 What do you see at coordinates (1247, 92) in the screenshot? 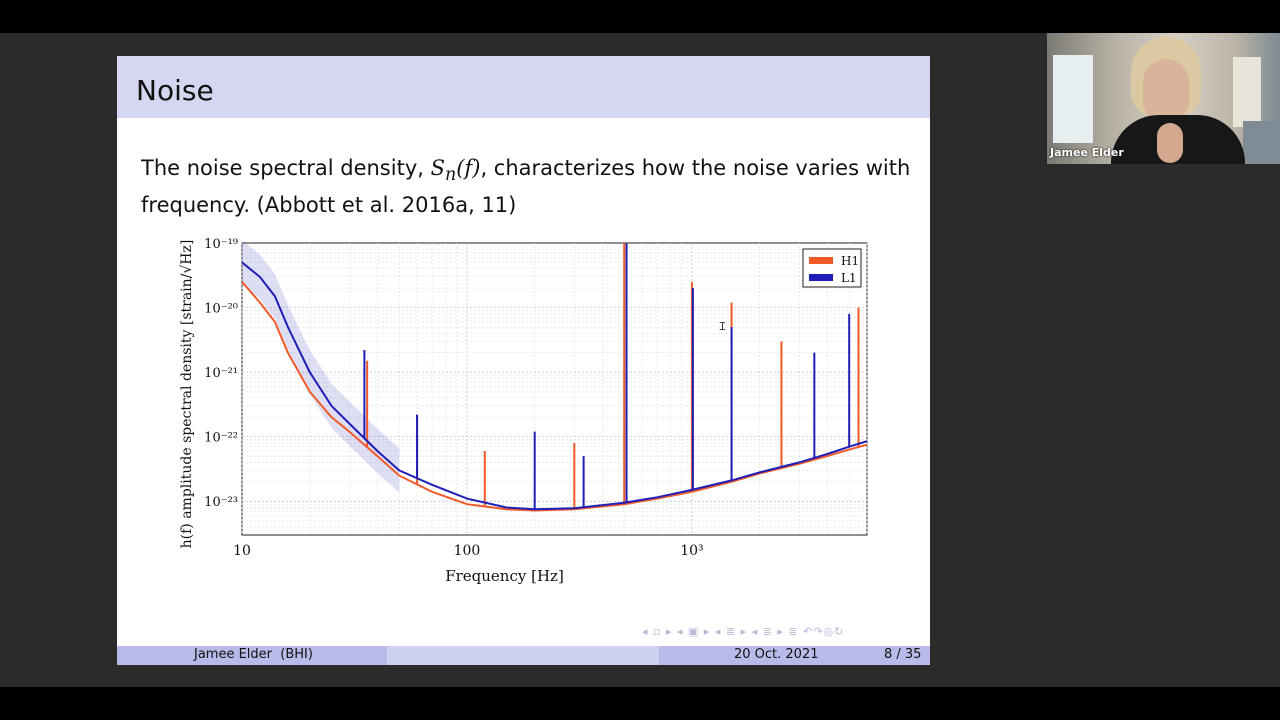
I see `background-shelf` at bounding box center [1247, 92].